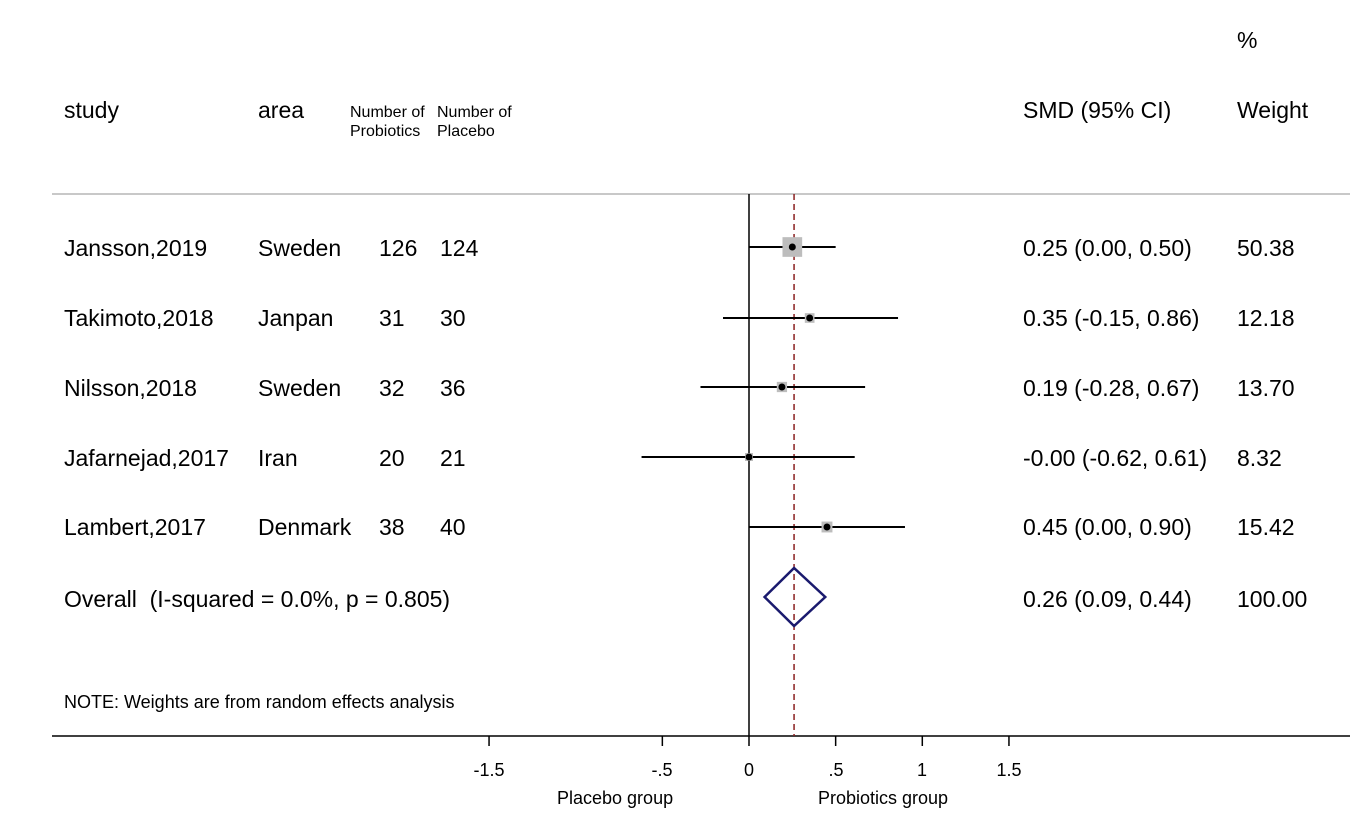 Image resolution: width=1367 pixels, height=839 pixels. What do you see at coordinates (146, 458) in the screenshot?
I see `study-name: Jafarnejad,2017` at bounding box center [146, 458].